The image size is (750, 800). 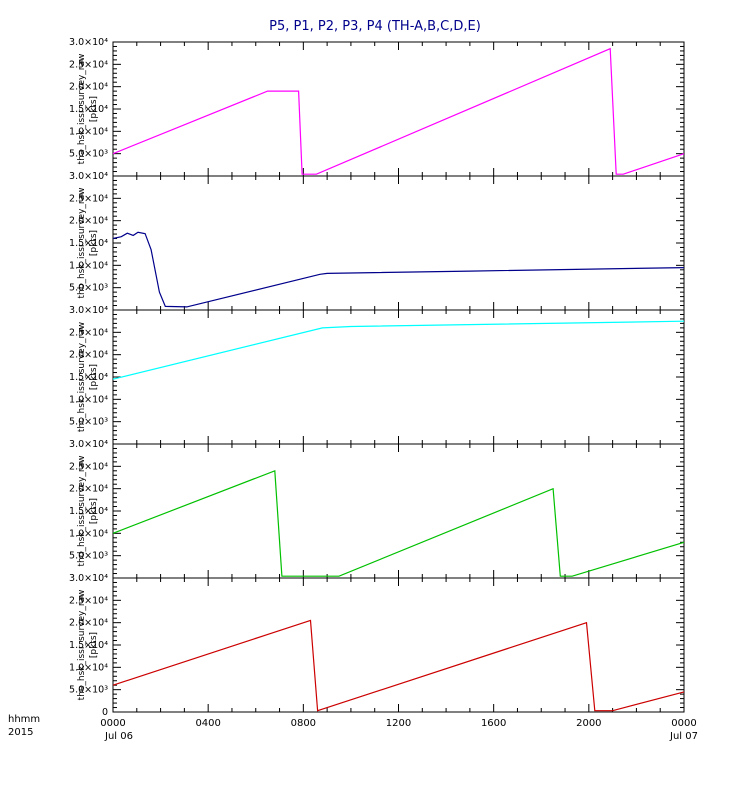 What do you see at coordinates (24, 719) in the screenshot?
I see `footer-hhmm-label: hhmm` at bounding box center [24, 719].